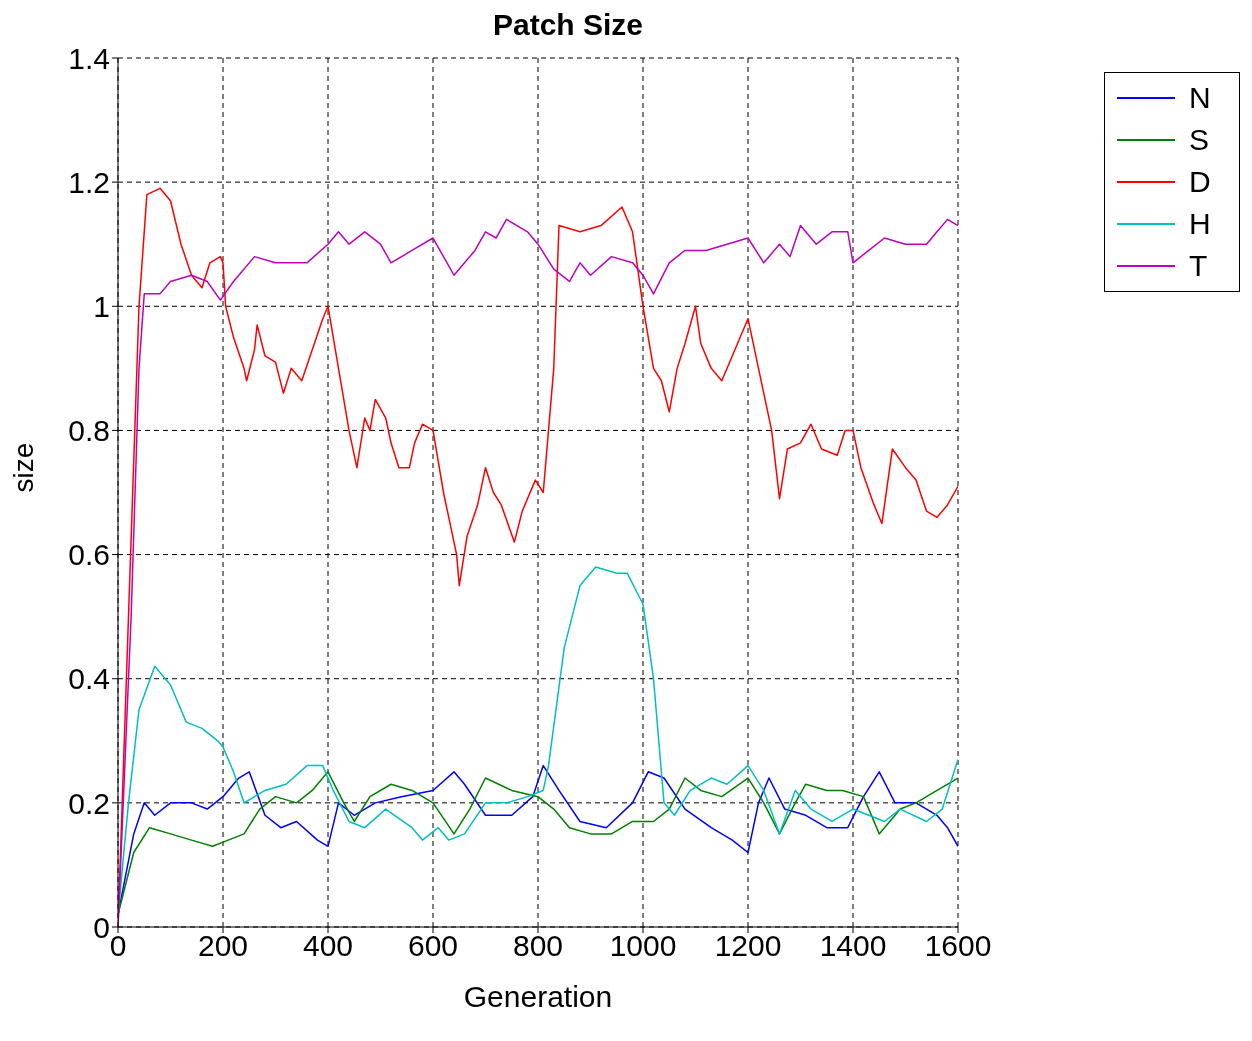  I want to click on legend-label: S, so click(1199, 140).